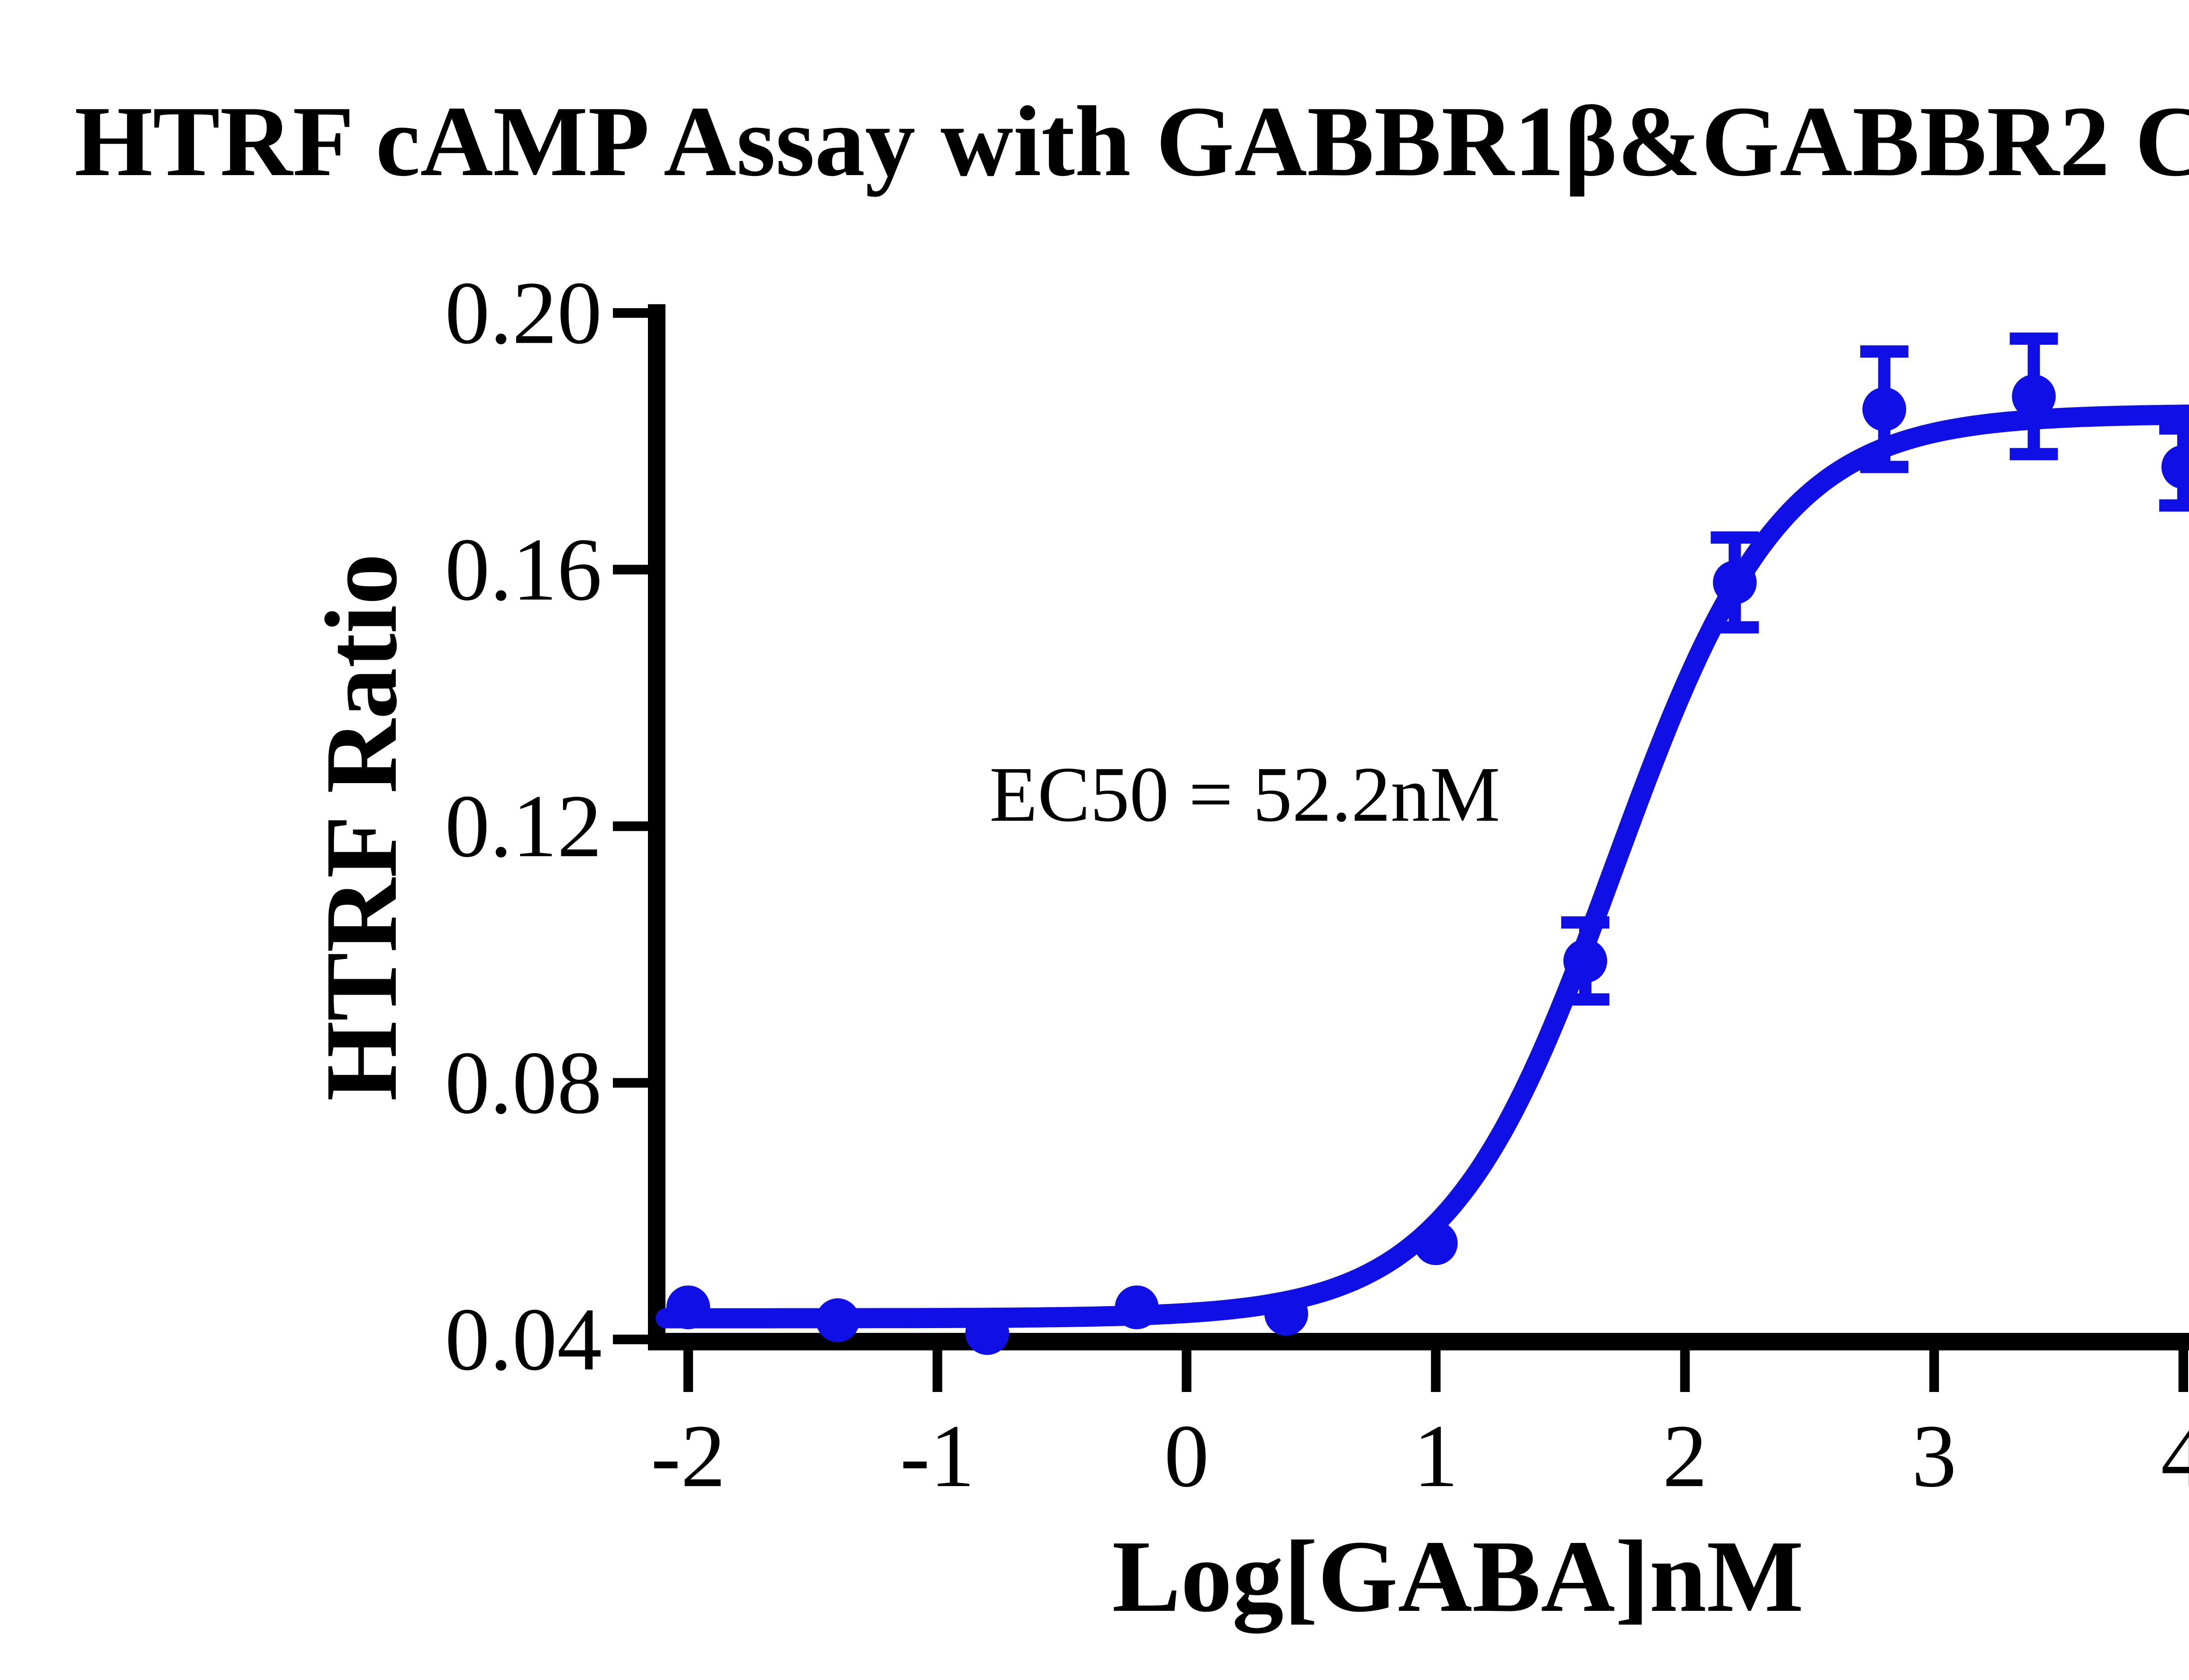 This screenshot has height=1680, width=2189. Describe the element at coordinates (2175, 1456) in the screenshot. I see `x-tick-label: 4` at that location.